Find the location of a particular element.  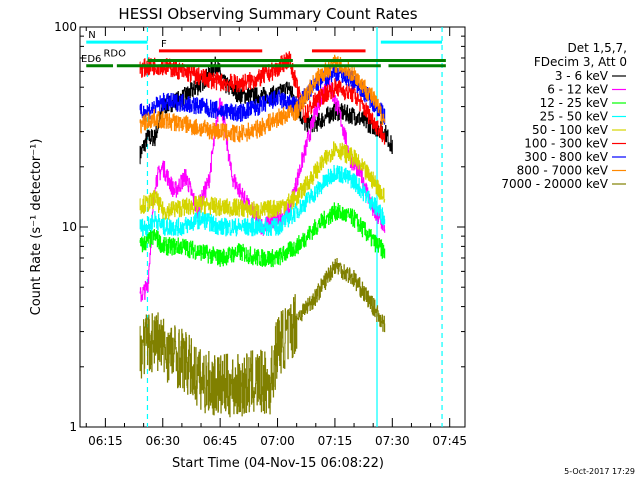

state-bar-label: ED6 is located at coordinates (91, 59).